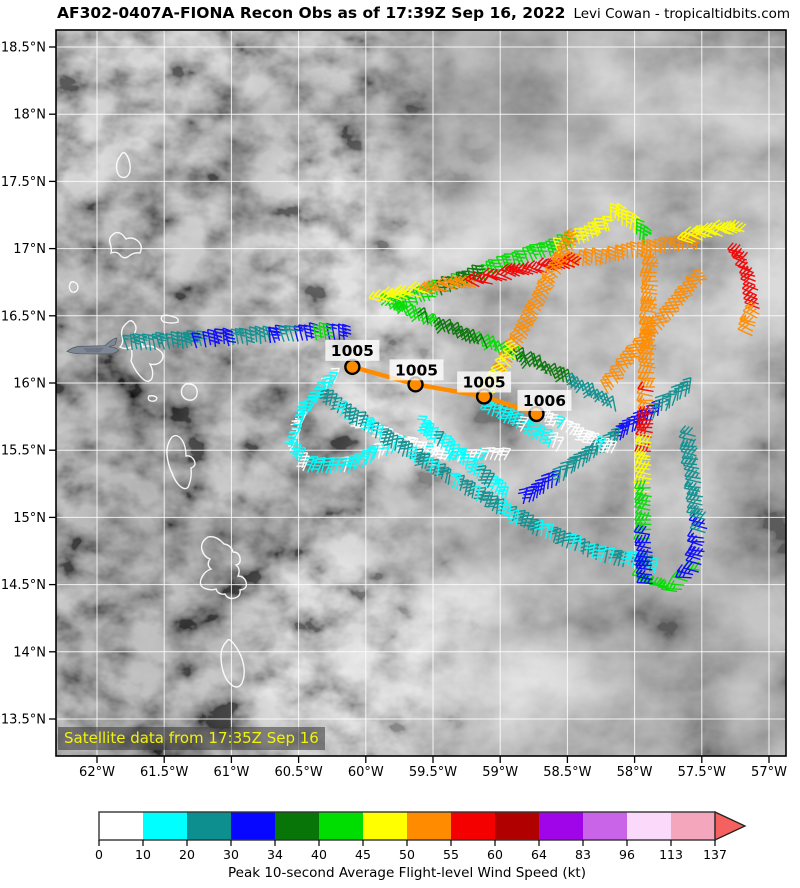 Image resolution: width=800 pixels, height=888 pixels. What do you see at coordinates (29, 518) in the screenshot?
I see `y-tick-label: 15°N` at bounding box center [29, 518].